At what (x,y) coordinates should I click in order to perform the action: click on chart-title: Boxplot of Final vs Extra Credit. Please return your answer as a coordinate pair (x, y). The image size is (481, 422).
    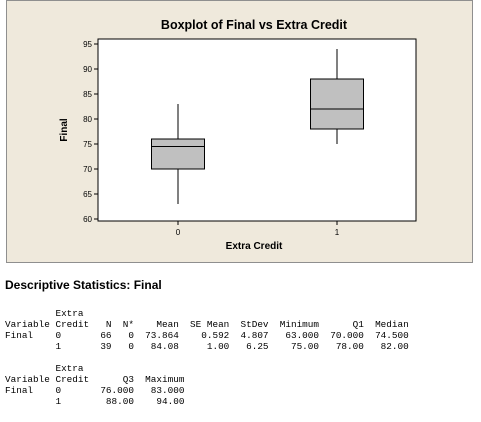
    Looking at the image, I should click on (254, 25).